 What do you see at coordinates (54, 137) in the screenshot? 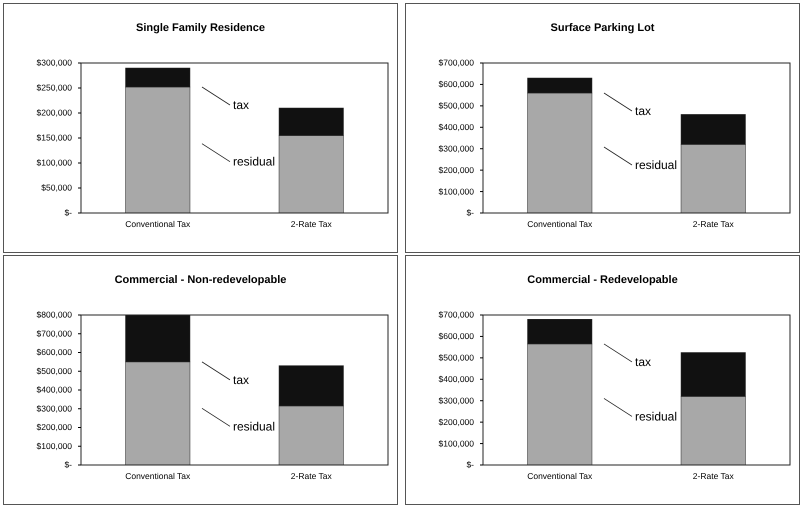
I see `y-tick-label: $150,000` at bounding box center [54, 137].